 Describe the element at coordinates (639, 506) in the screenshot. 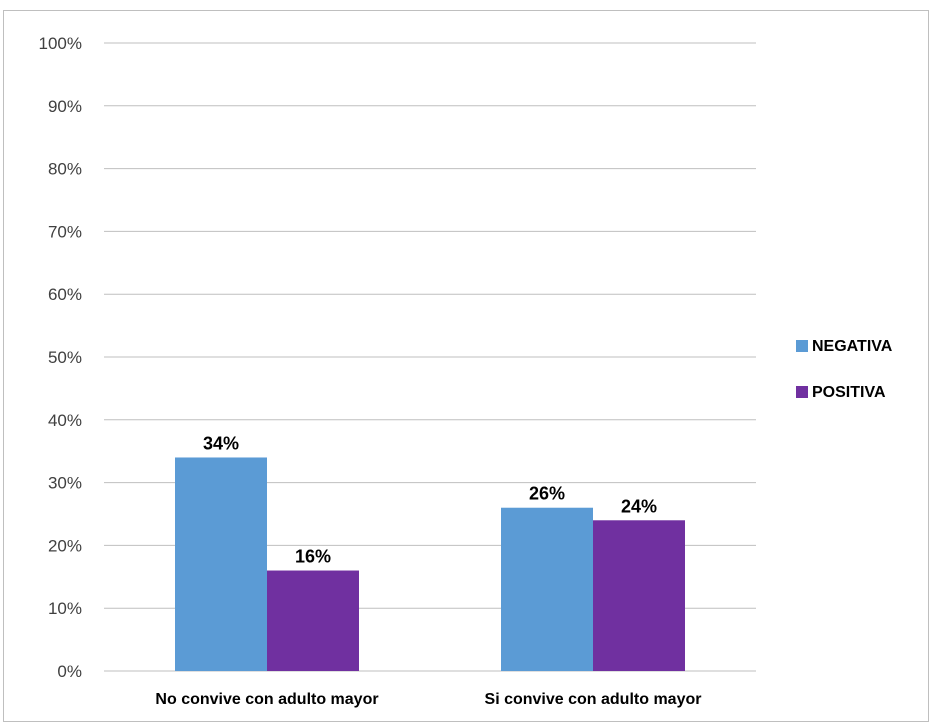

I see `data-label: 24%` at that location.